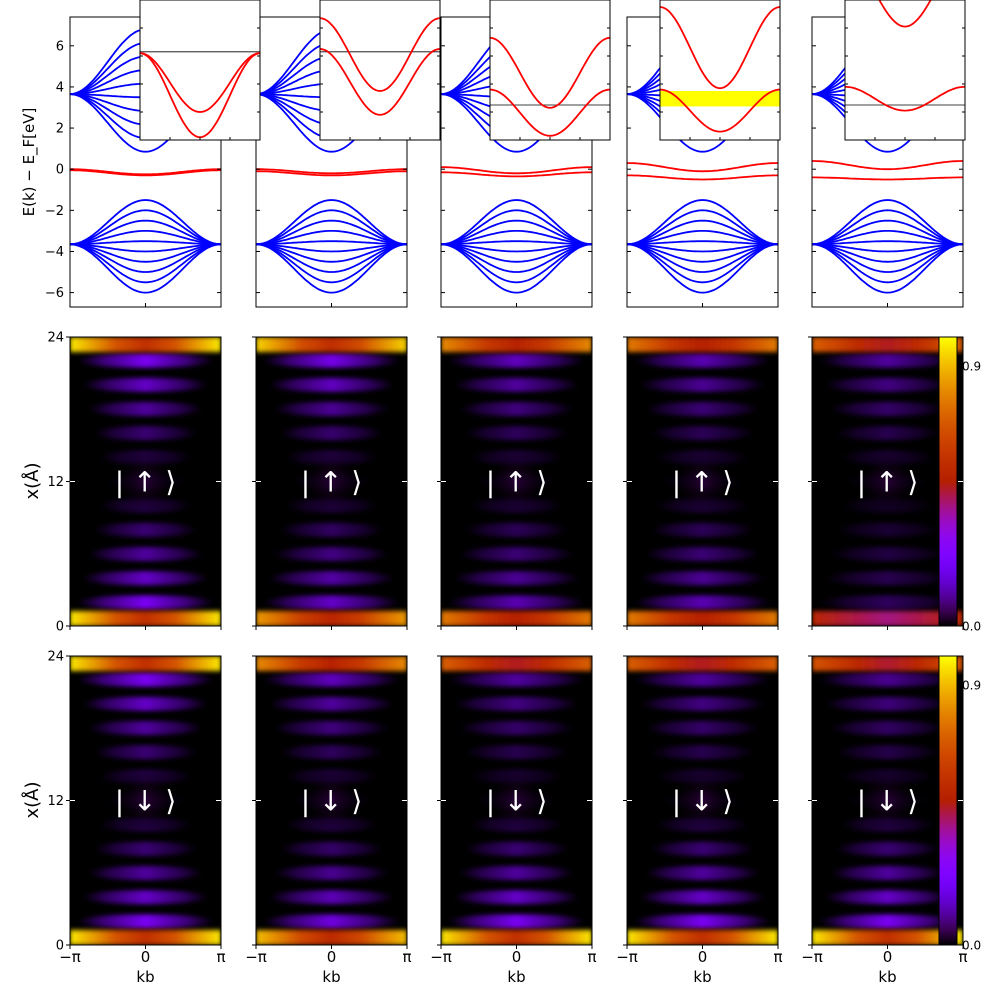 The height and width of the screenshot is (1000, 1000). I want to click on colorbar-tick-label: 0.9, so click(971, 685).